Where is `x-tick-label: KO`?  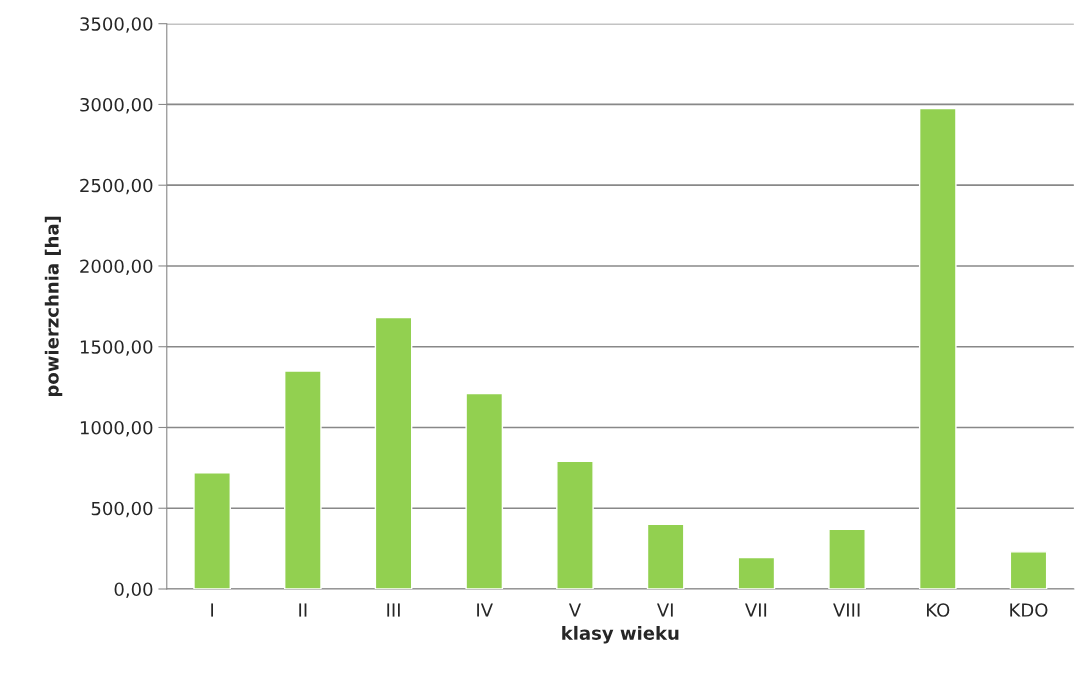
x-tick-label: KO is located at coordinates (938, 610).